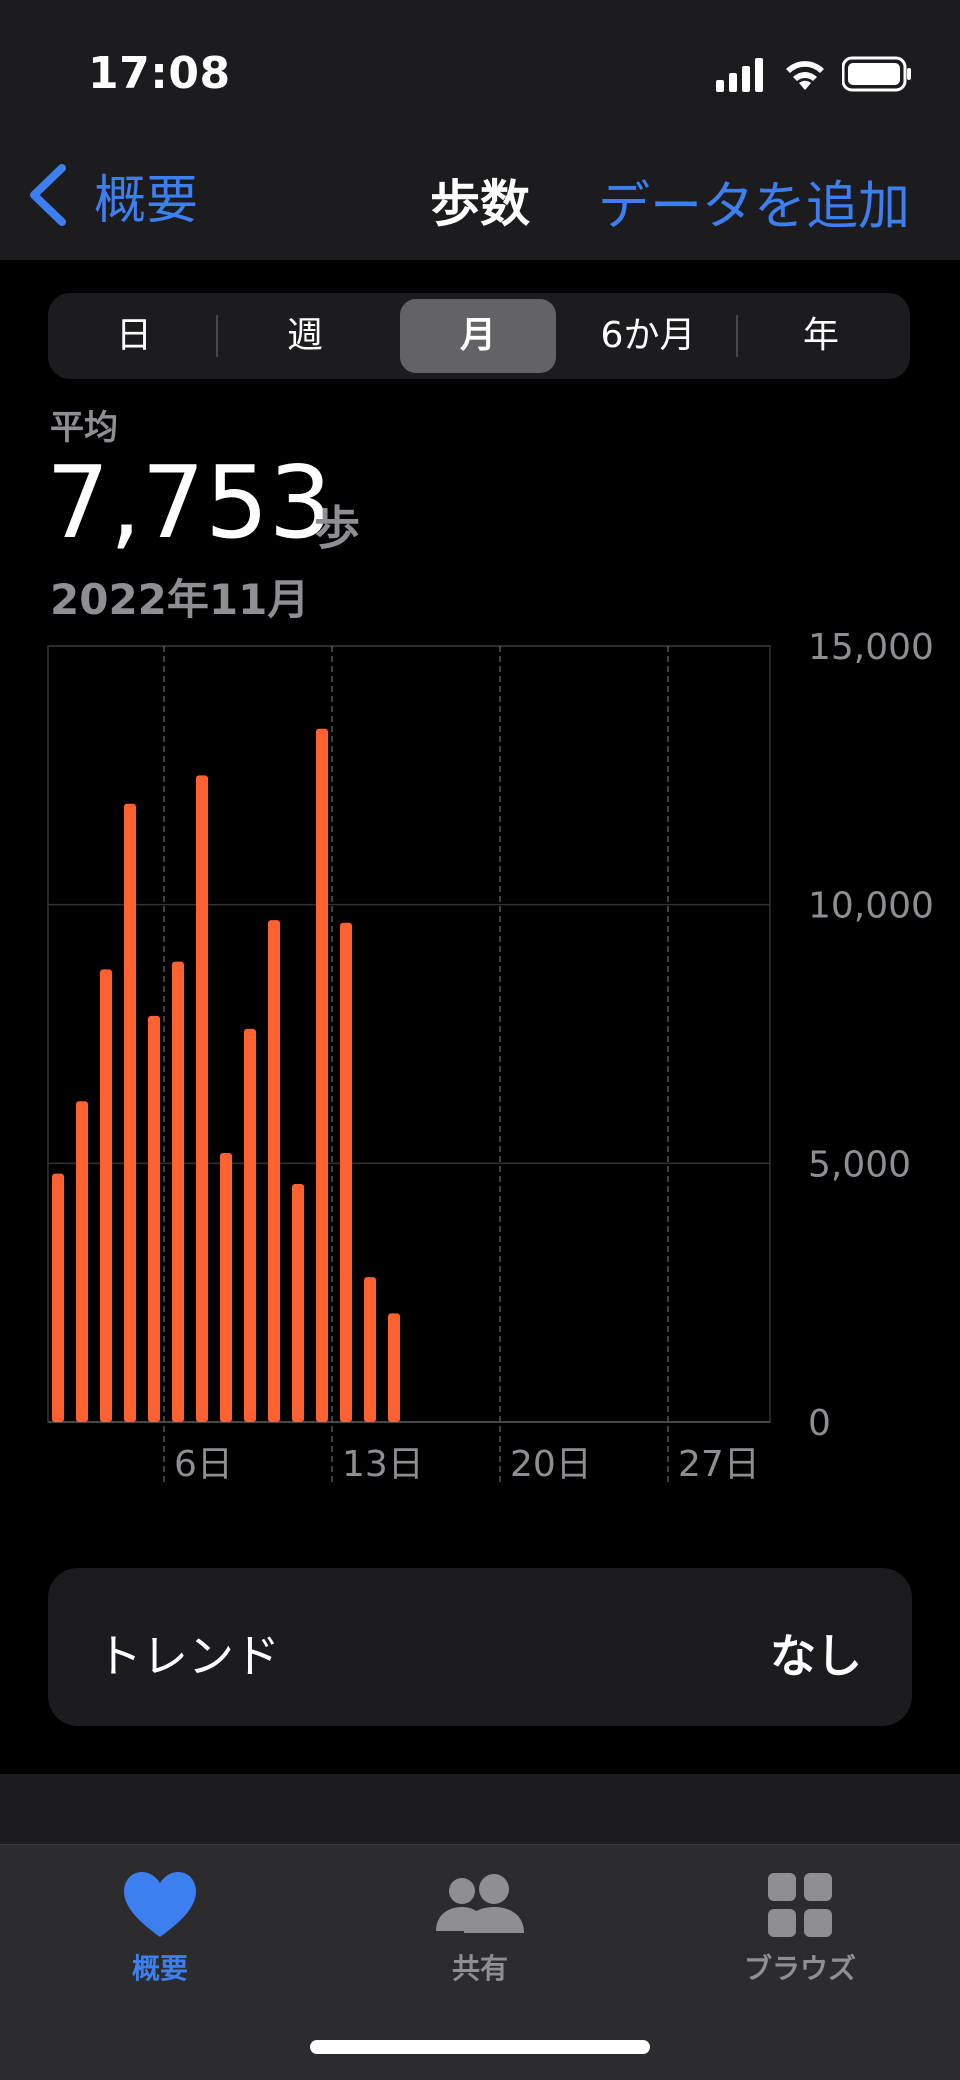 The image size is (960, 2080). Describe the element at coordinates (133, 335) in the screenshot. I see `segment-day: 日` at that location.